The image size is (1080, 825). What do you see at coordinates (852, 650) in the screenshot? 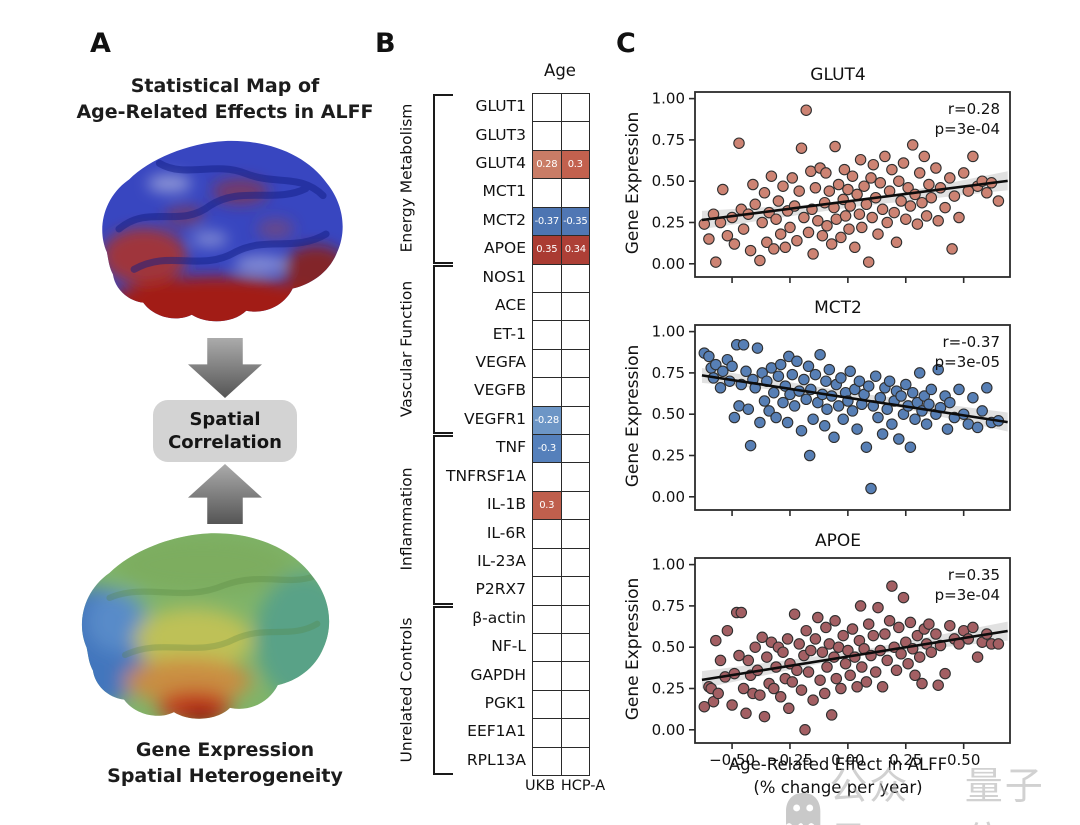
I see `plot-frame` at bounding box center [852, 650].